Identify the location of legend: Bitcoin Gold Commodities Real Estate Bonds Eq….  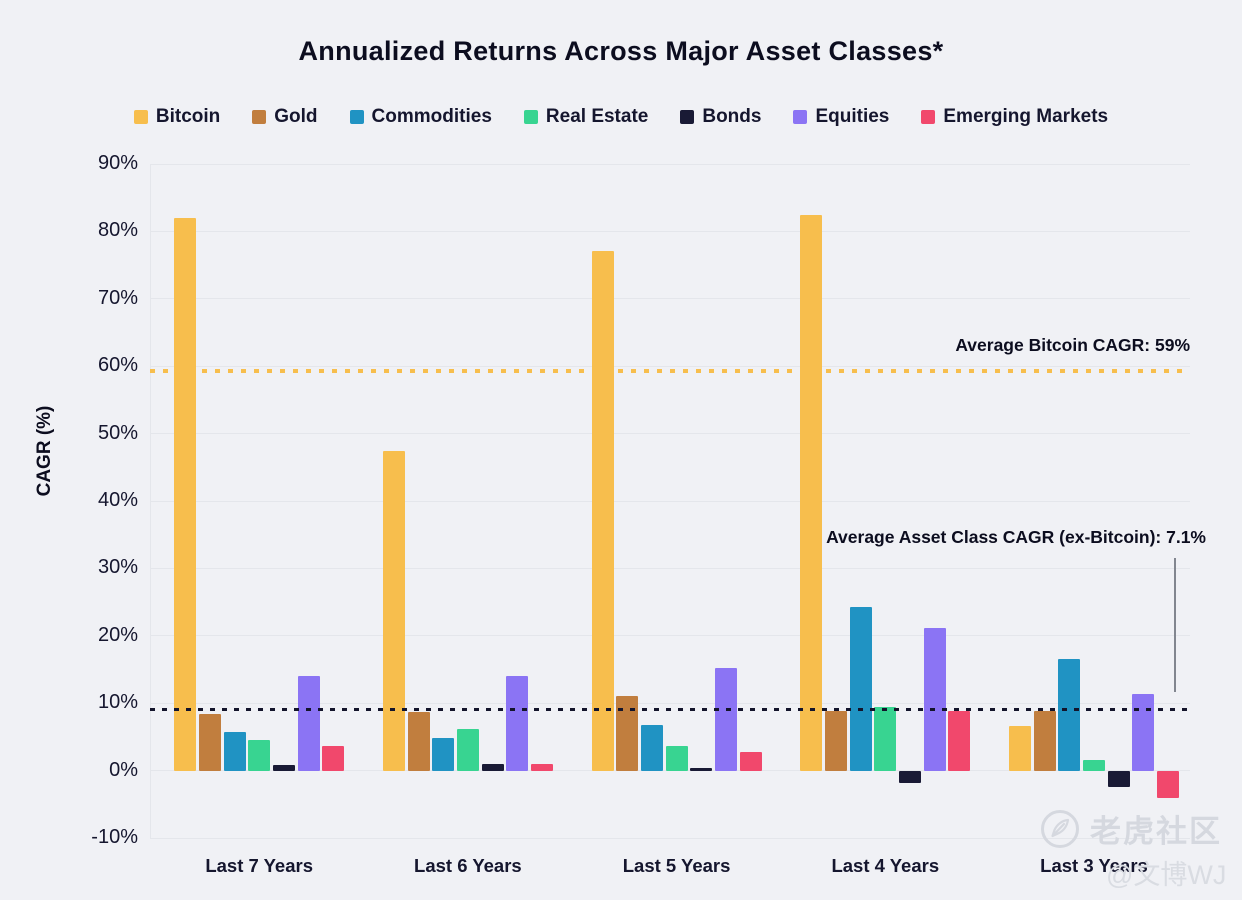
(621, 117).